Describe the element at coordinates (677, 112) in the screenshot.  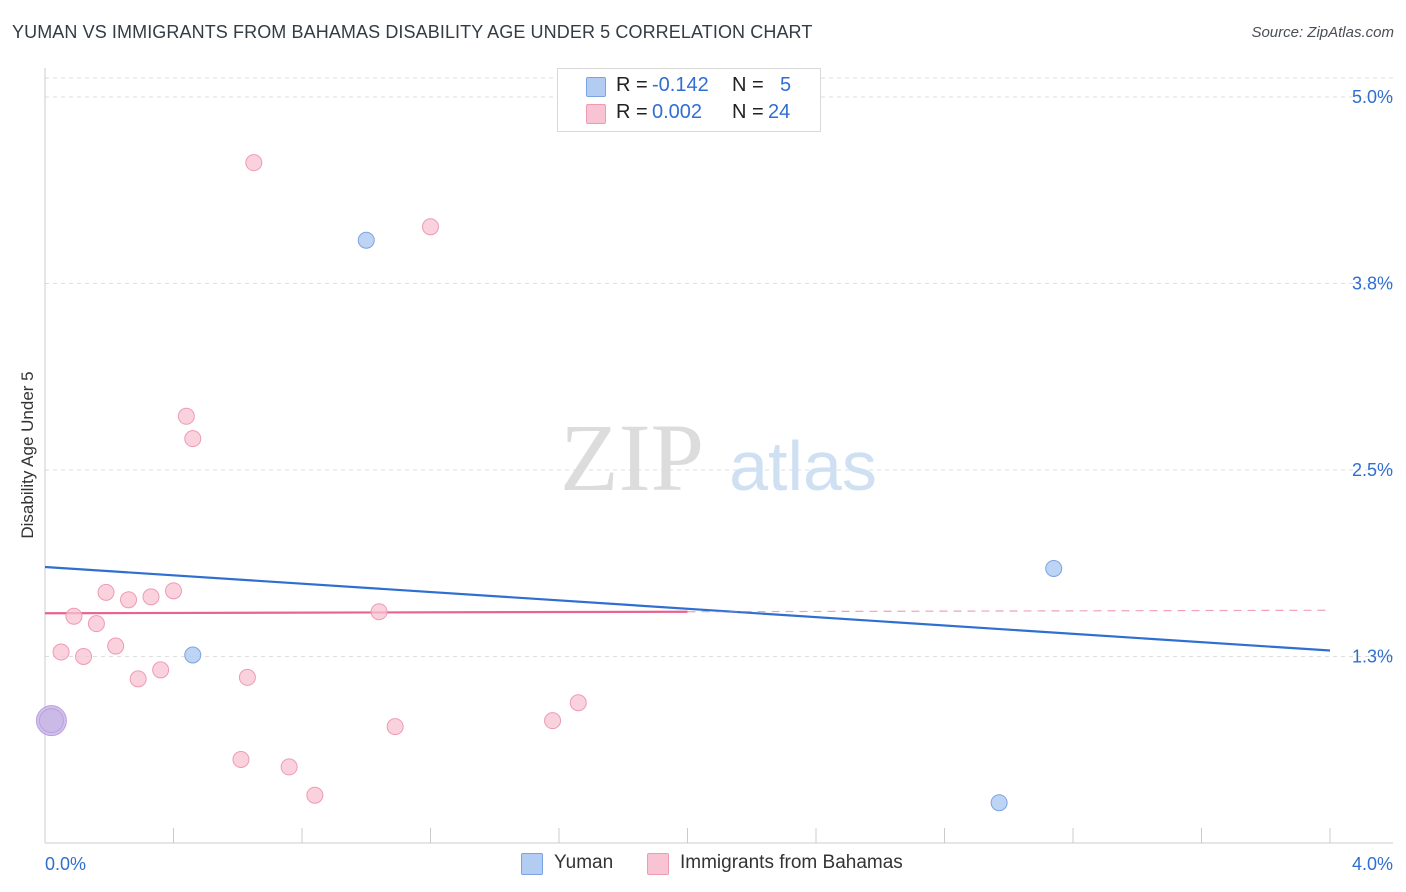
I see `legend-r-value: 0.002` at that location.